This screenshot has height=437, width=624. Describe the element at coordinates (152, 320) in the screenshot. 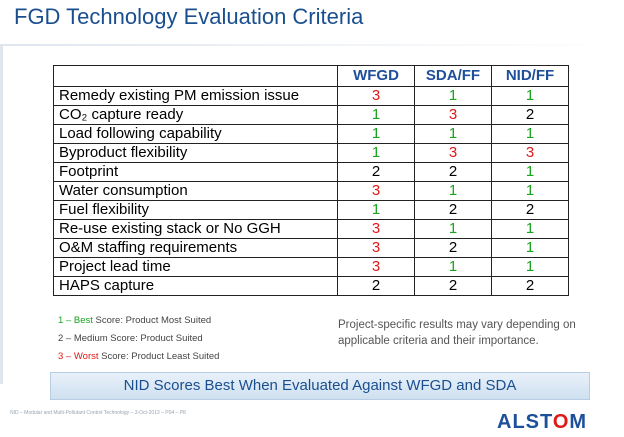

I see `legend-text: Score: Product Most Suited` at that location.